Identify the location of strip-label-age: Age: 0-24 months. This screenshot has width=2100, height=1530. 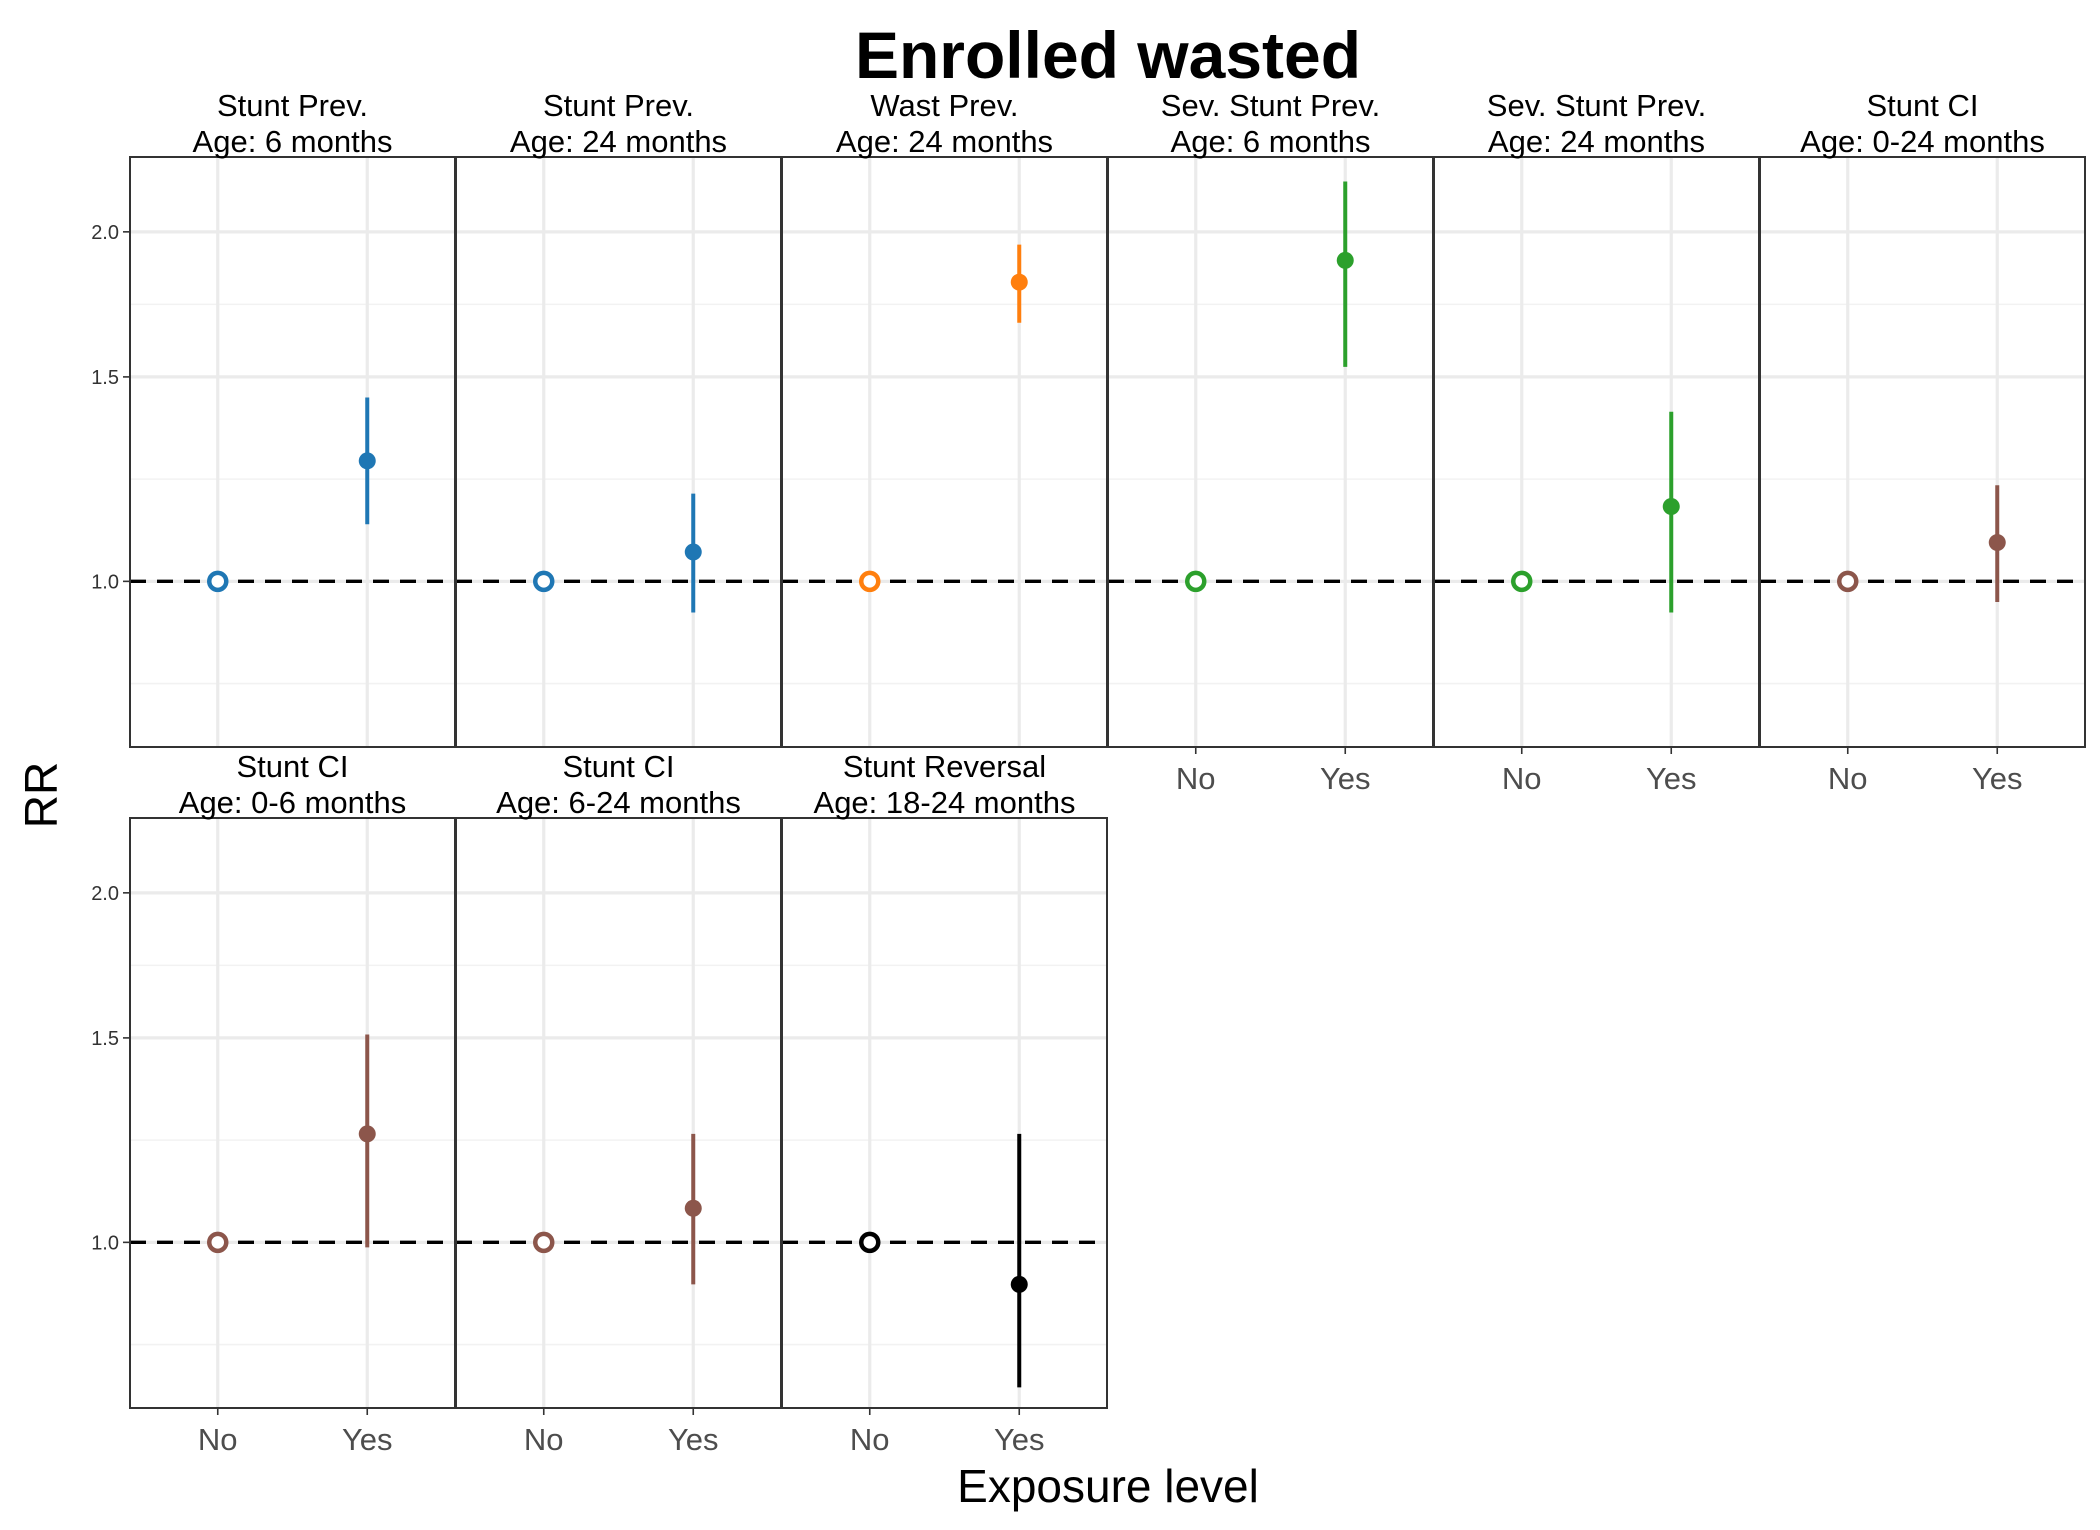
(1922, 141).